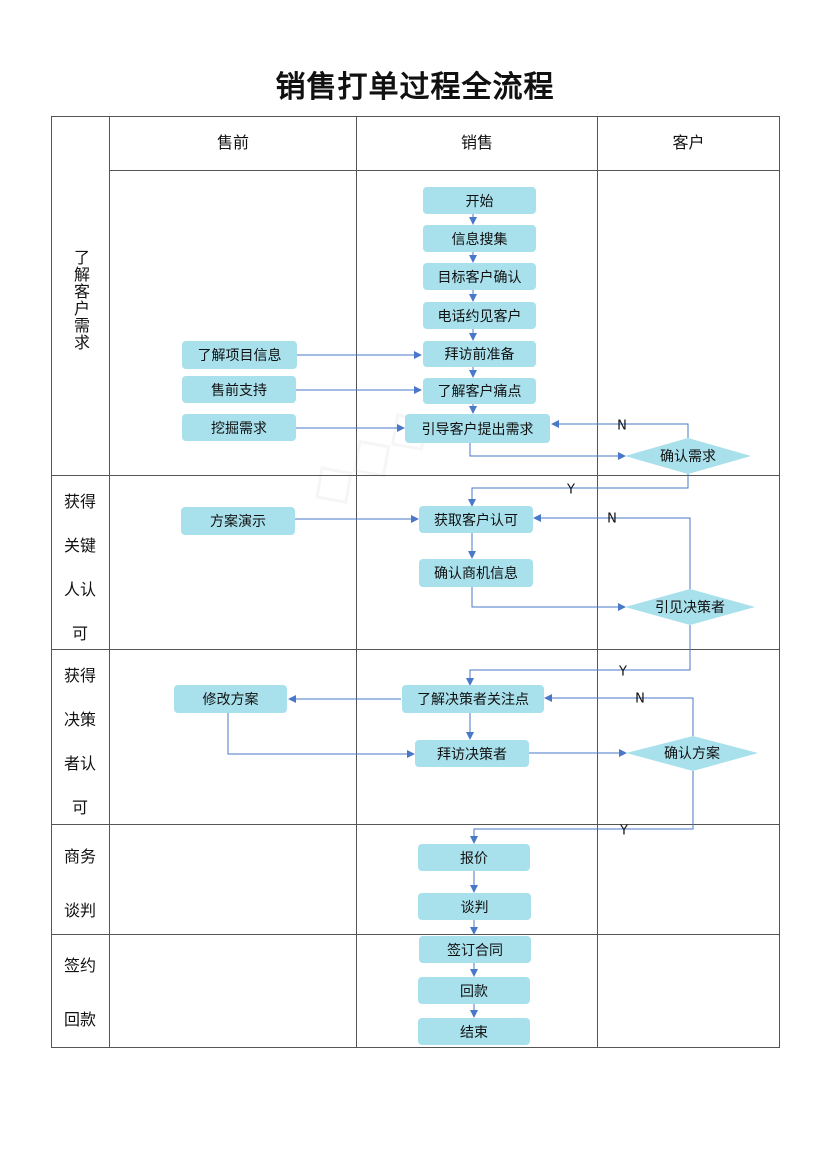 The height and width of the screenshot is (1173, 830). Describe the element at coordinates (474, 990) in the screenshot. I see `node-payment: 回款` at that location.